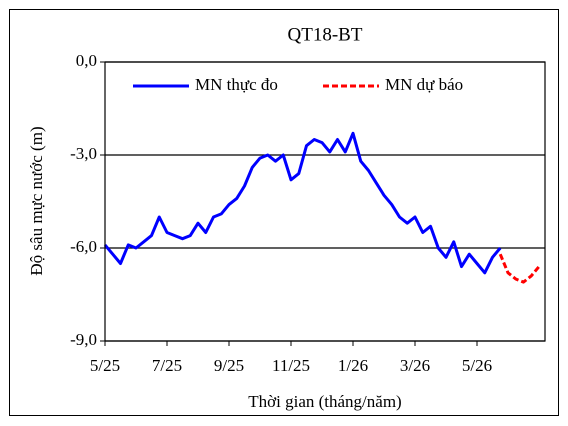  I want to click on y-tick-label: -6,0, so click(83, 246).